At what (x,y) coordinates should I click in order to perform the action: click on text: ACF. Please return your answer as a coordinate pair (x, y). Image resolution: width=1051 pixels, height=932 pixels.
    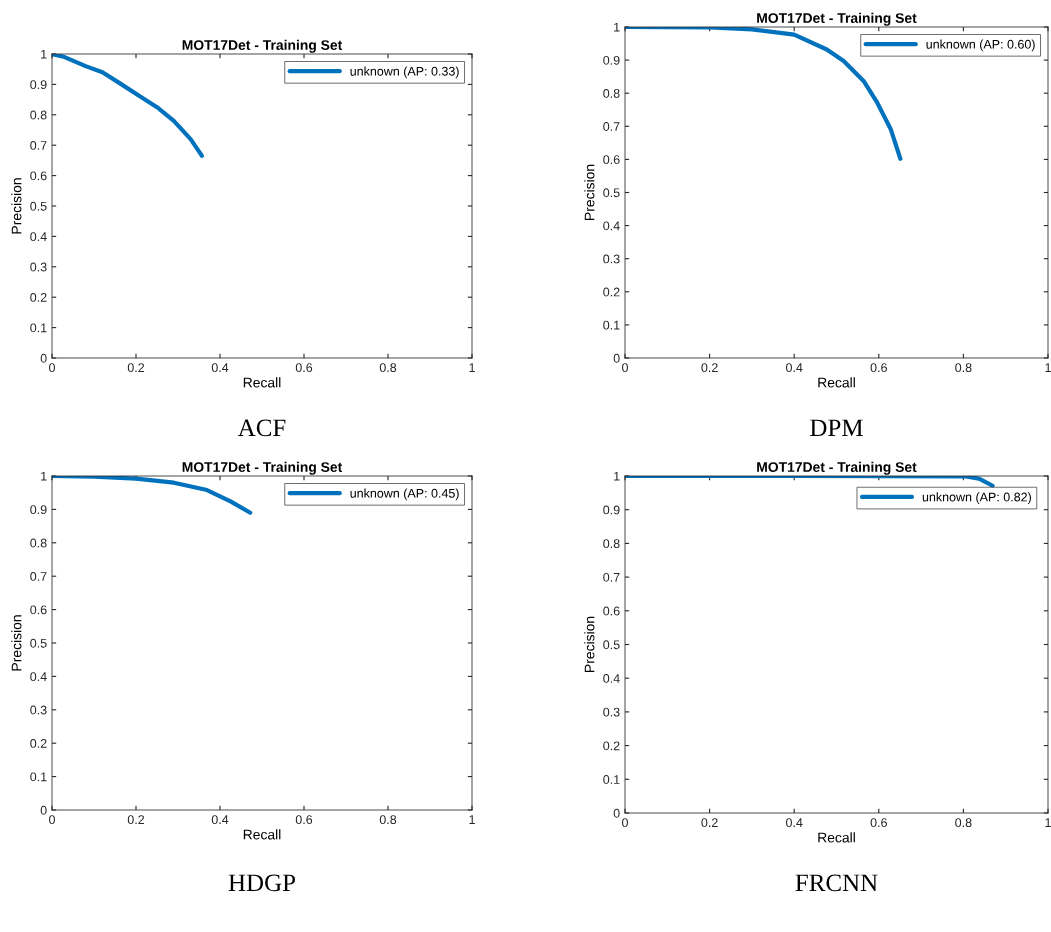
    Looking at the image, I should click on (261, 428).